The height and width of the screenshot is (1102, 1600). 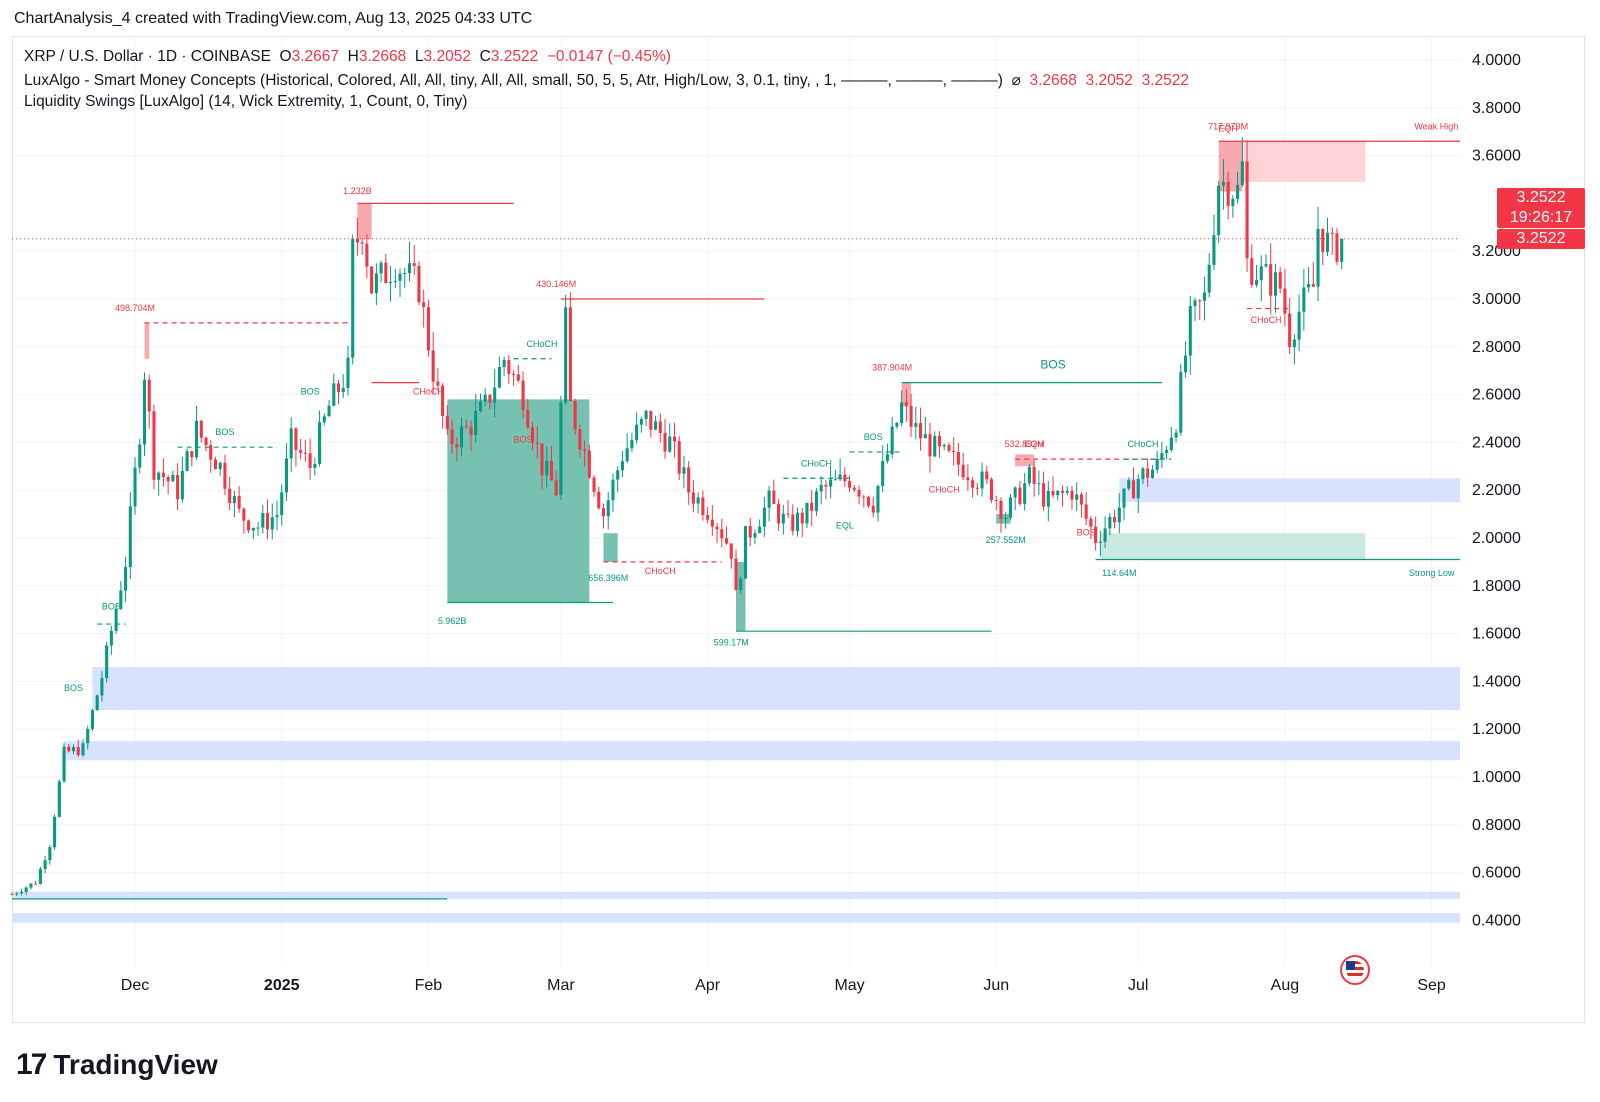 What do you see at coordinates (608, 578) in the screenshot?
I see `structure-label: 656.396M` at bounding box center [608, 578].